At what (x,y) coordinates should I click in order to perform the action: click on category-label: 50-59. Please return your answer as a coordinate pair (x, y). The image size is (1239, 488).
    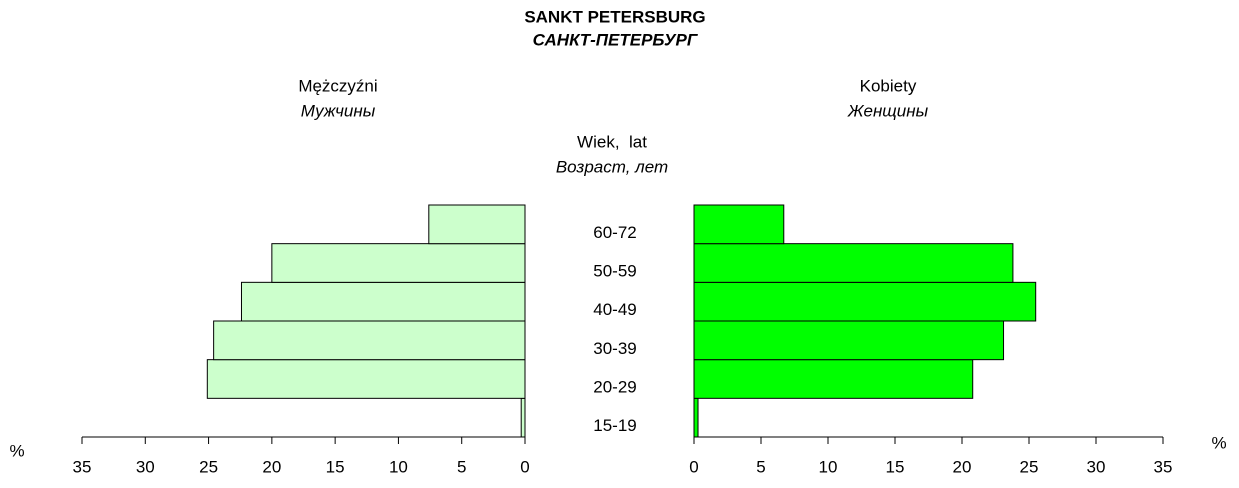
    Looking at the image, I should click on (614, 270).